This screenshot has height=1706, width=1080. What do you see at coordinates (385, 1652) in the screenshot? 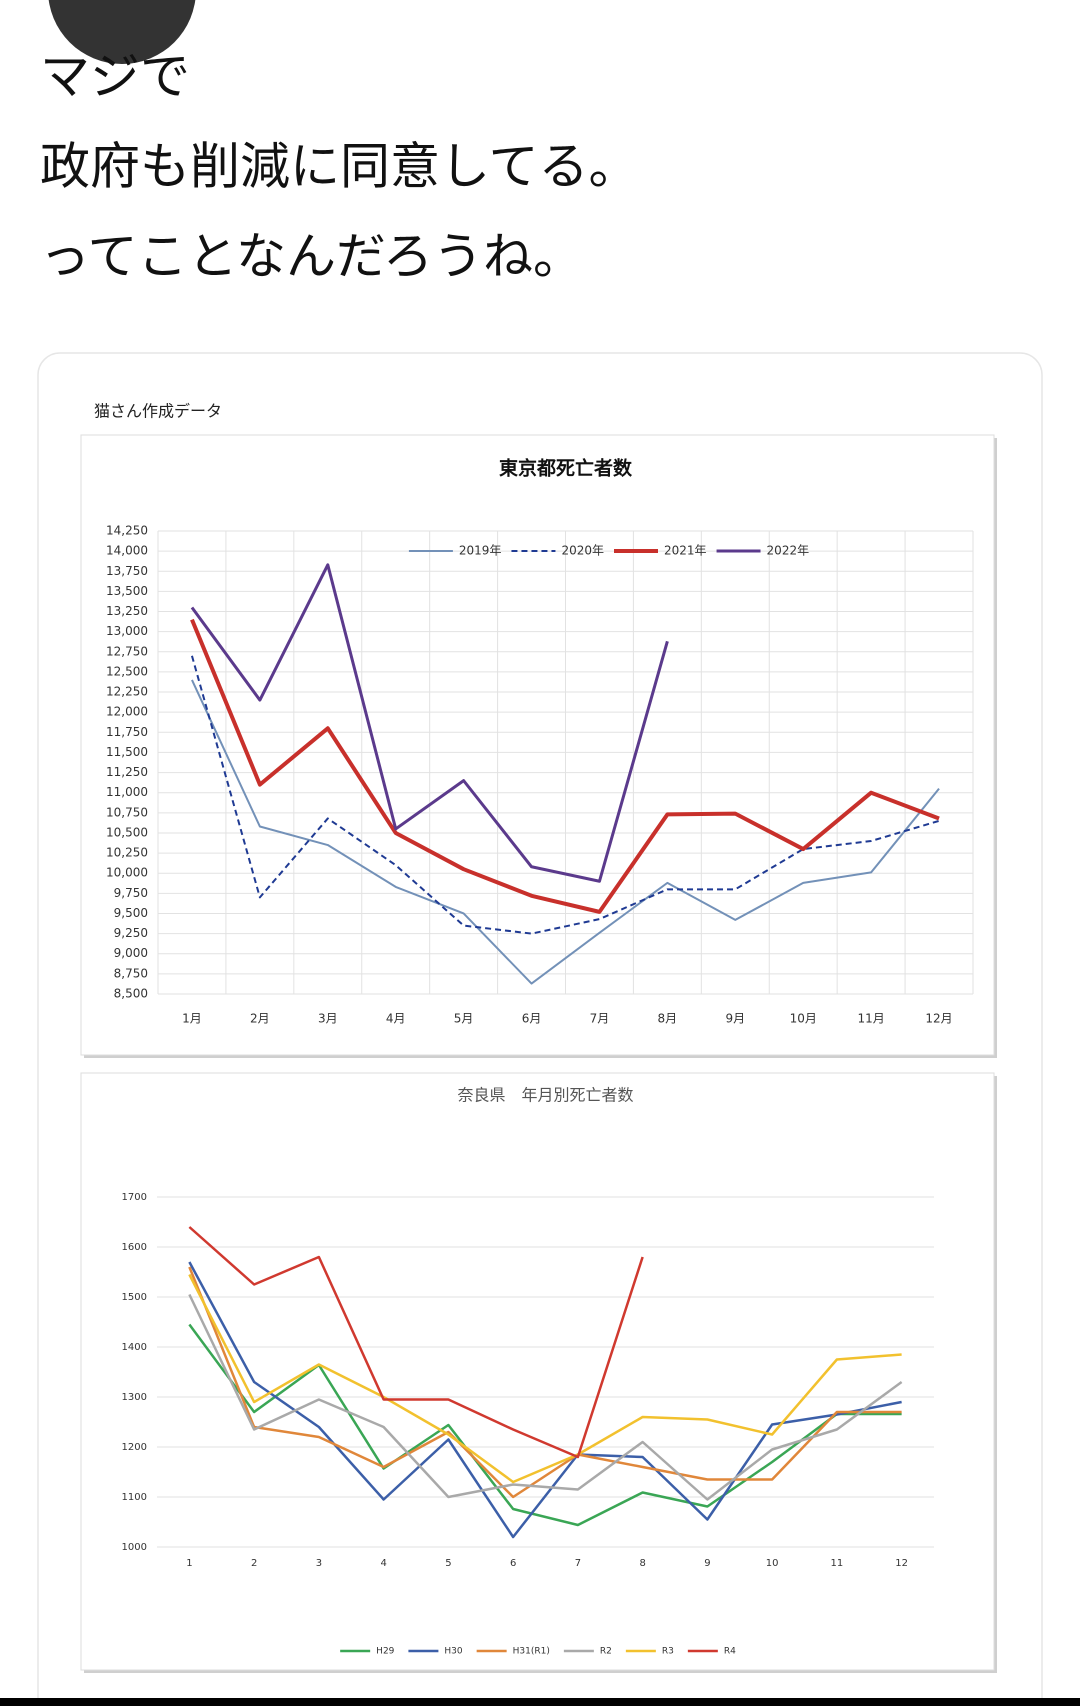
I see `legend-label: H29` at bounding box center [385, 1652].